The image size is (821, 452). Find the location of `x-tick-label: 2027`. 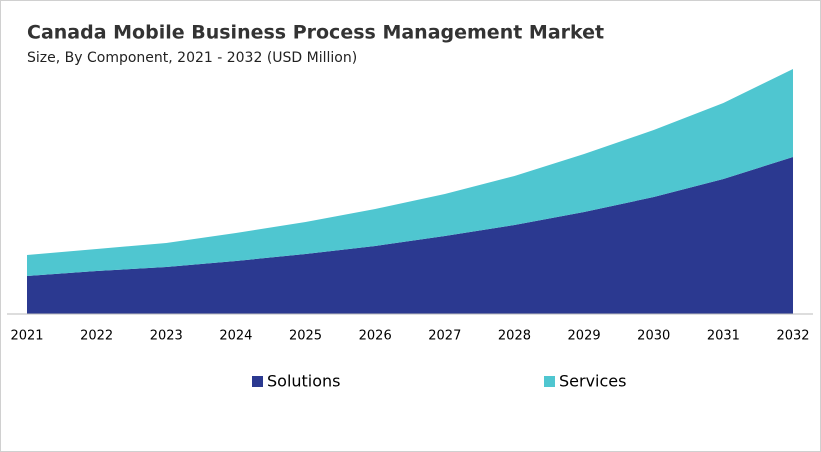

x-tick-label: 2027 is located at coordinates (444, 336).